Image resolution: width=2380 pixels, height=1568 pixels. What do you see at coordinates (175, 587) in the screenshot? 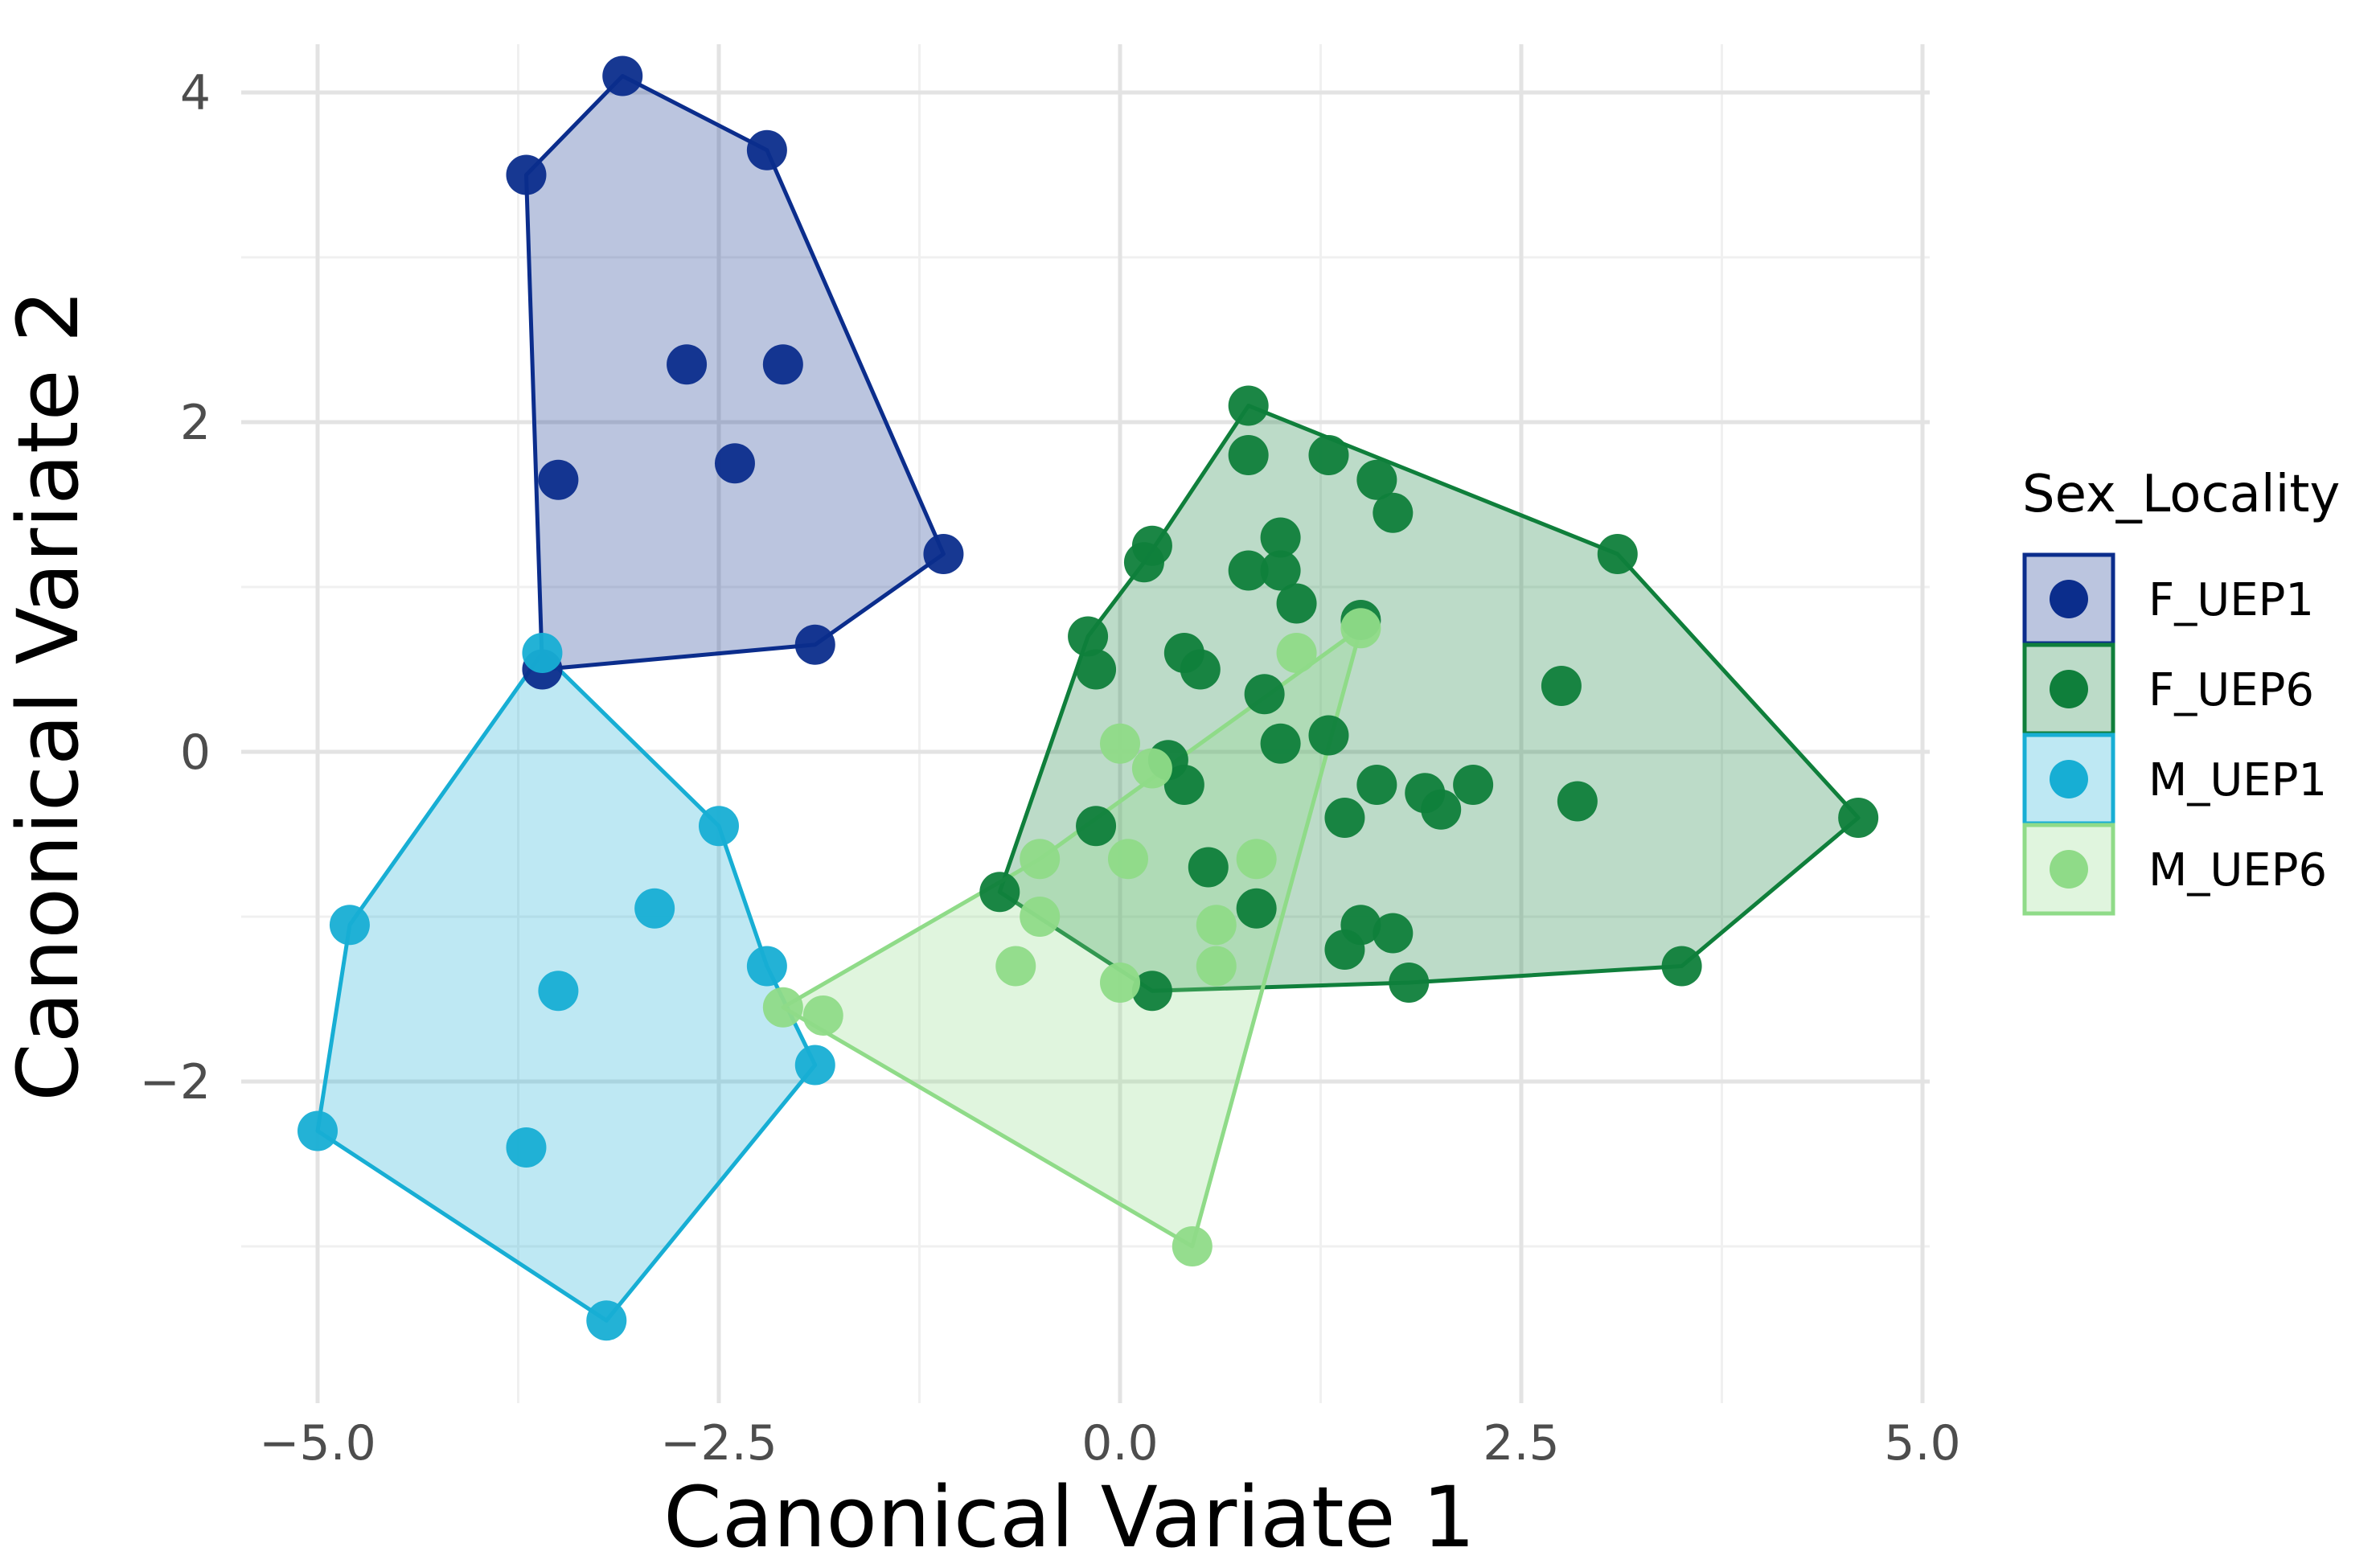
I see `y-tick-labels: −2 0 2 4` at bounding box center [175, 587].